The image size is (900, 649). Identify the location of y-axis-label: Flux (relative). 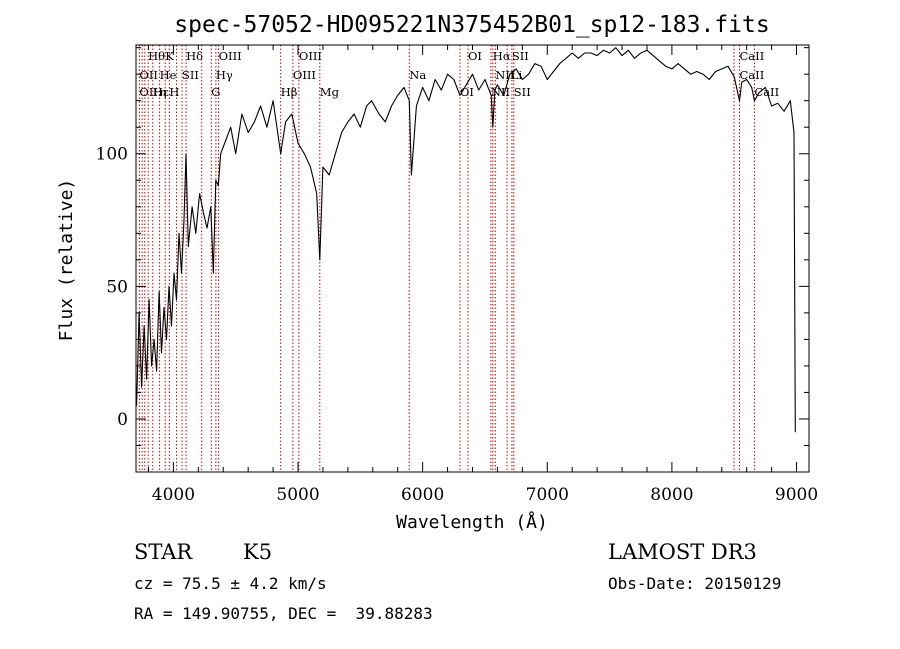
(66, 260).